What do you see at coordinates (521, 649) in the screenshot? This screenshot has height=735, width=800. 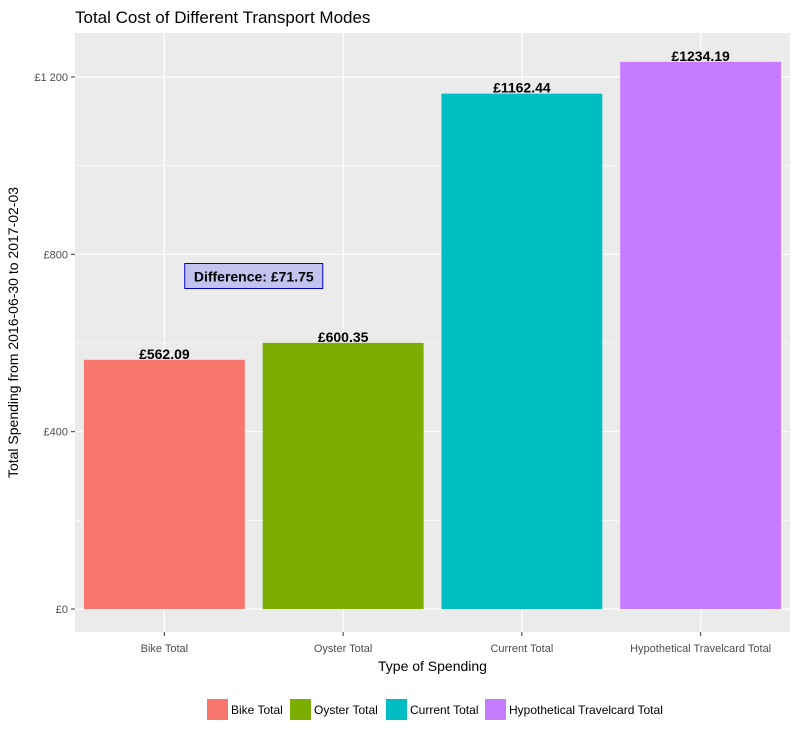 I see `x-tick-label: Current Total` at bounding box center [521, 649].